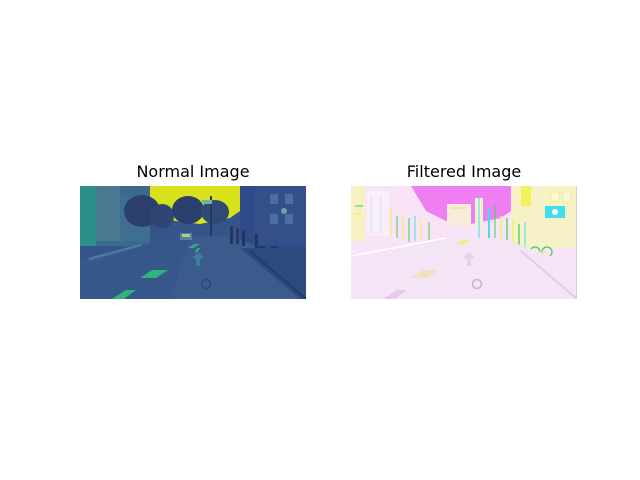 The width and height of the screenshot is (640, 480). I want to click on normal-image, so click(193, 242).